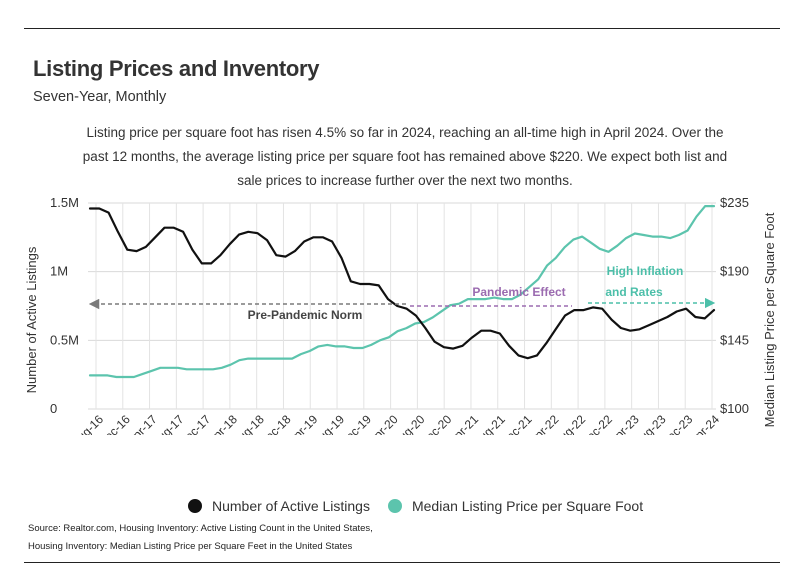  Describe the element at coordinates (734, 408) in the screenshot. I see `y-right-tick-label: $100` at that location.